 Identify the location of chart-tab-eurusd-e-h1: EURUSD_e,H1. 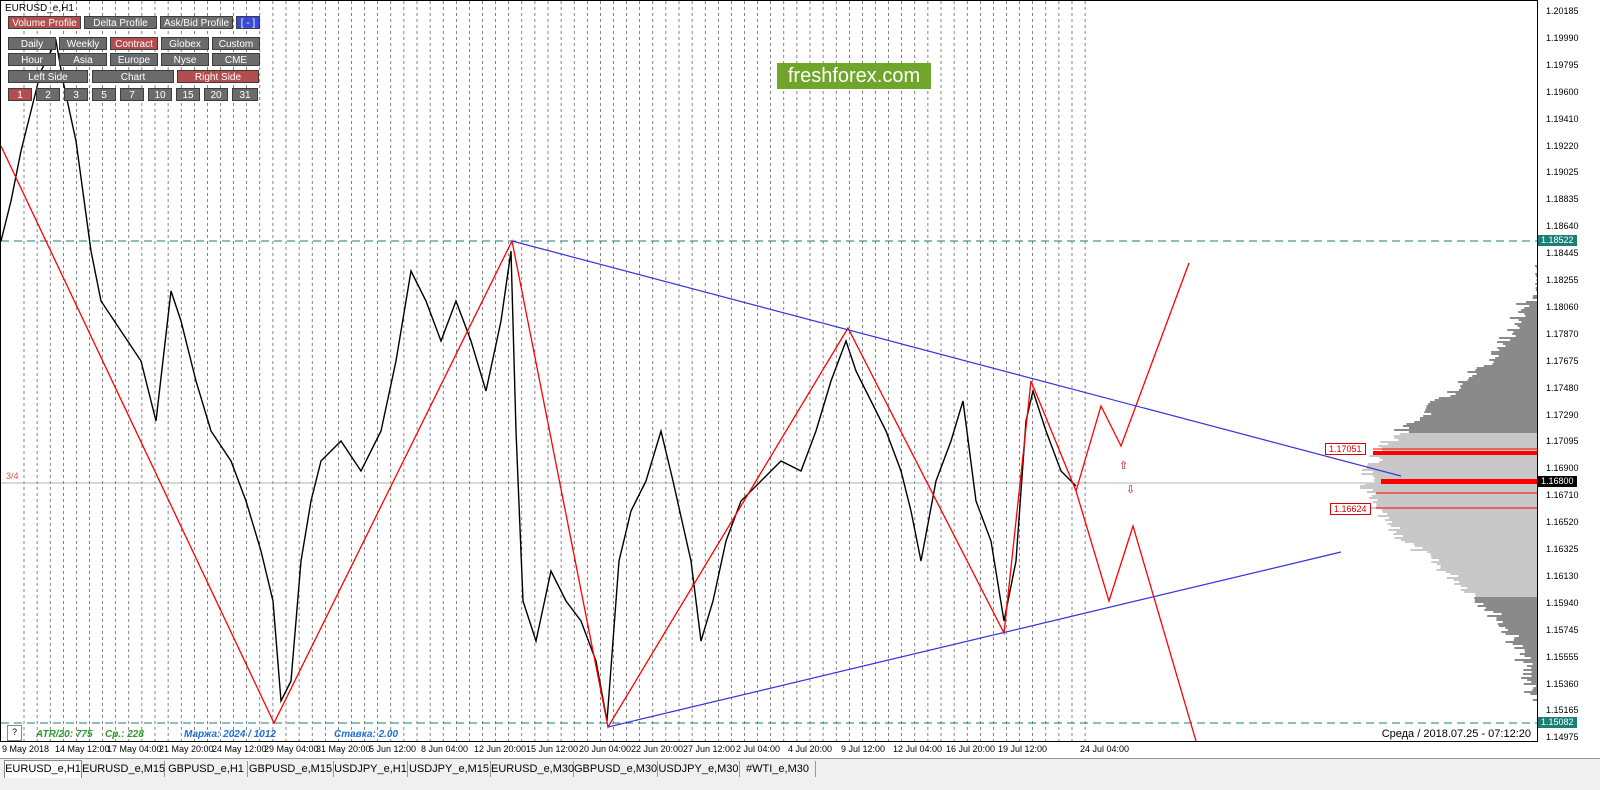
(43, 769).